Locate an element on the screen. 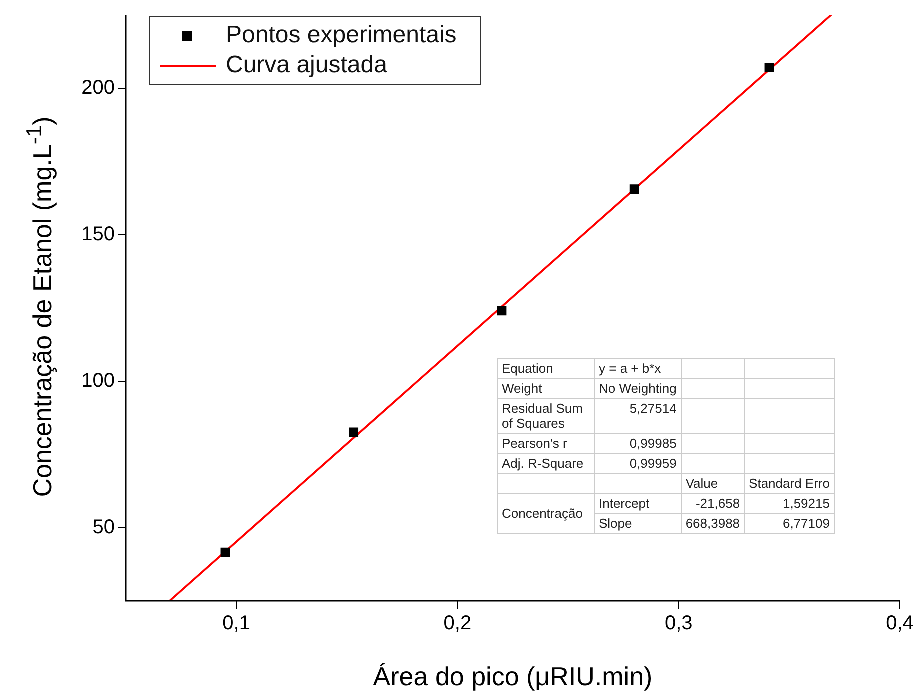  x-tick-label: 0,1 is located at coordinates (236, 623).